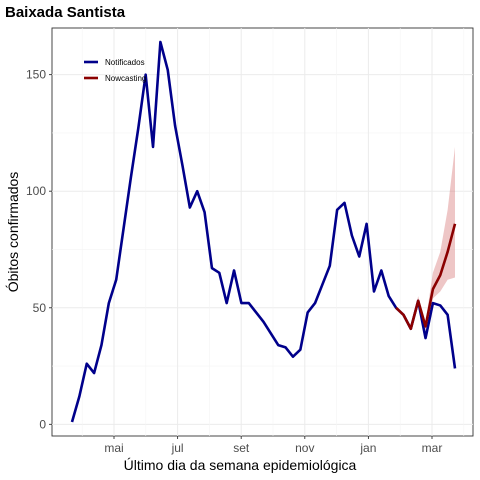 The height and width of the screenshot is (480, 480). I want to click on x-tick-label: mar, so click(432, 448).